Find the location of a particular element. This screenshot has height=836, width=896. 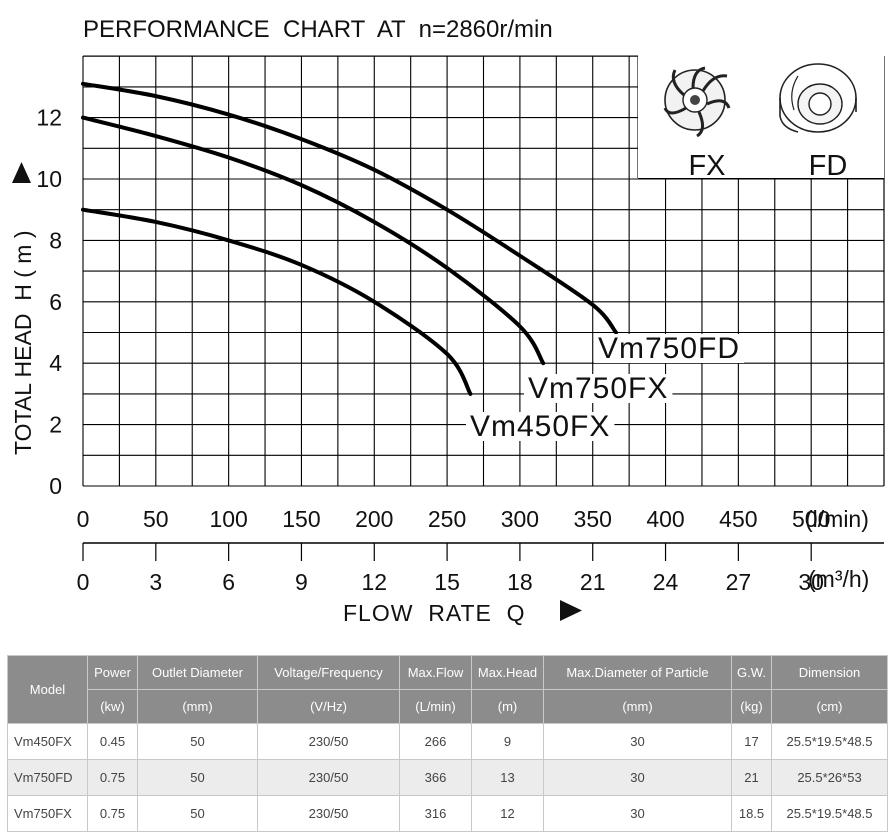

cell-max-head: 9 is located at coordinates (507, 741).